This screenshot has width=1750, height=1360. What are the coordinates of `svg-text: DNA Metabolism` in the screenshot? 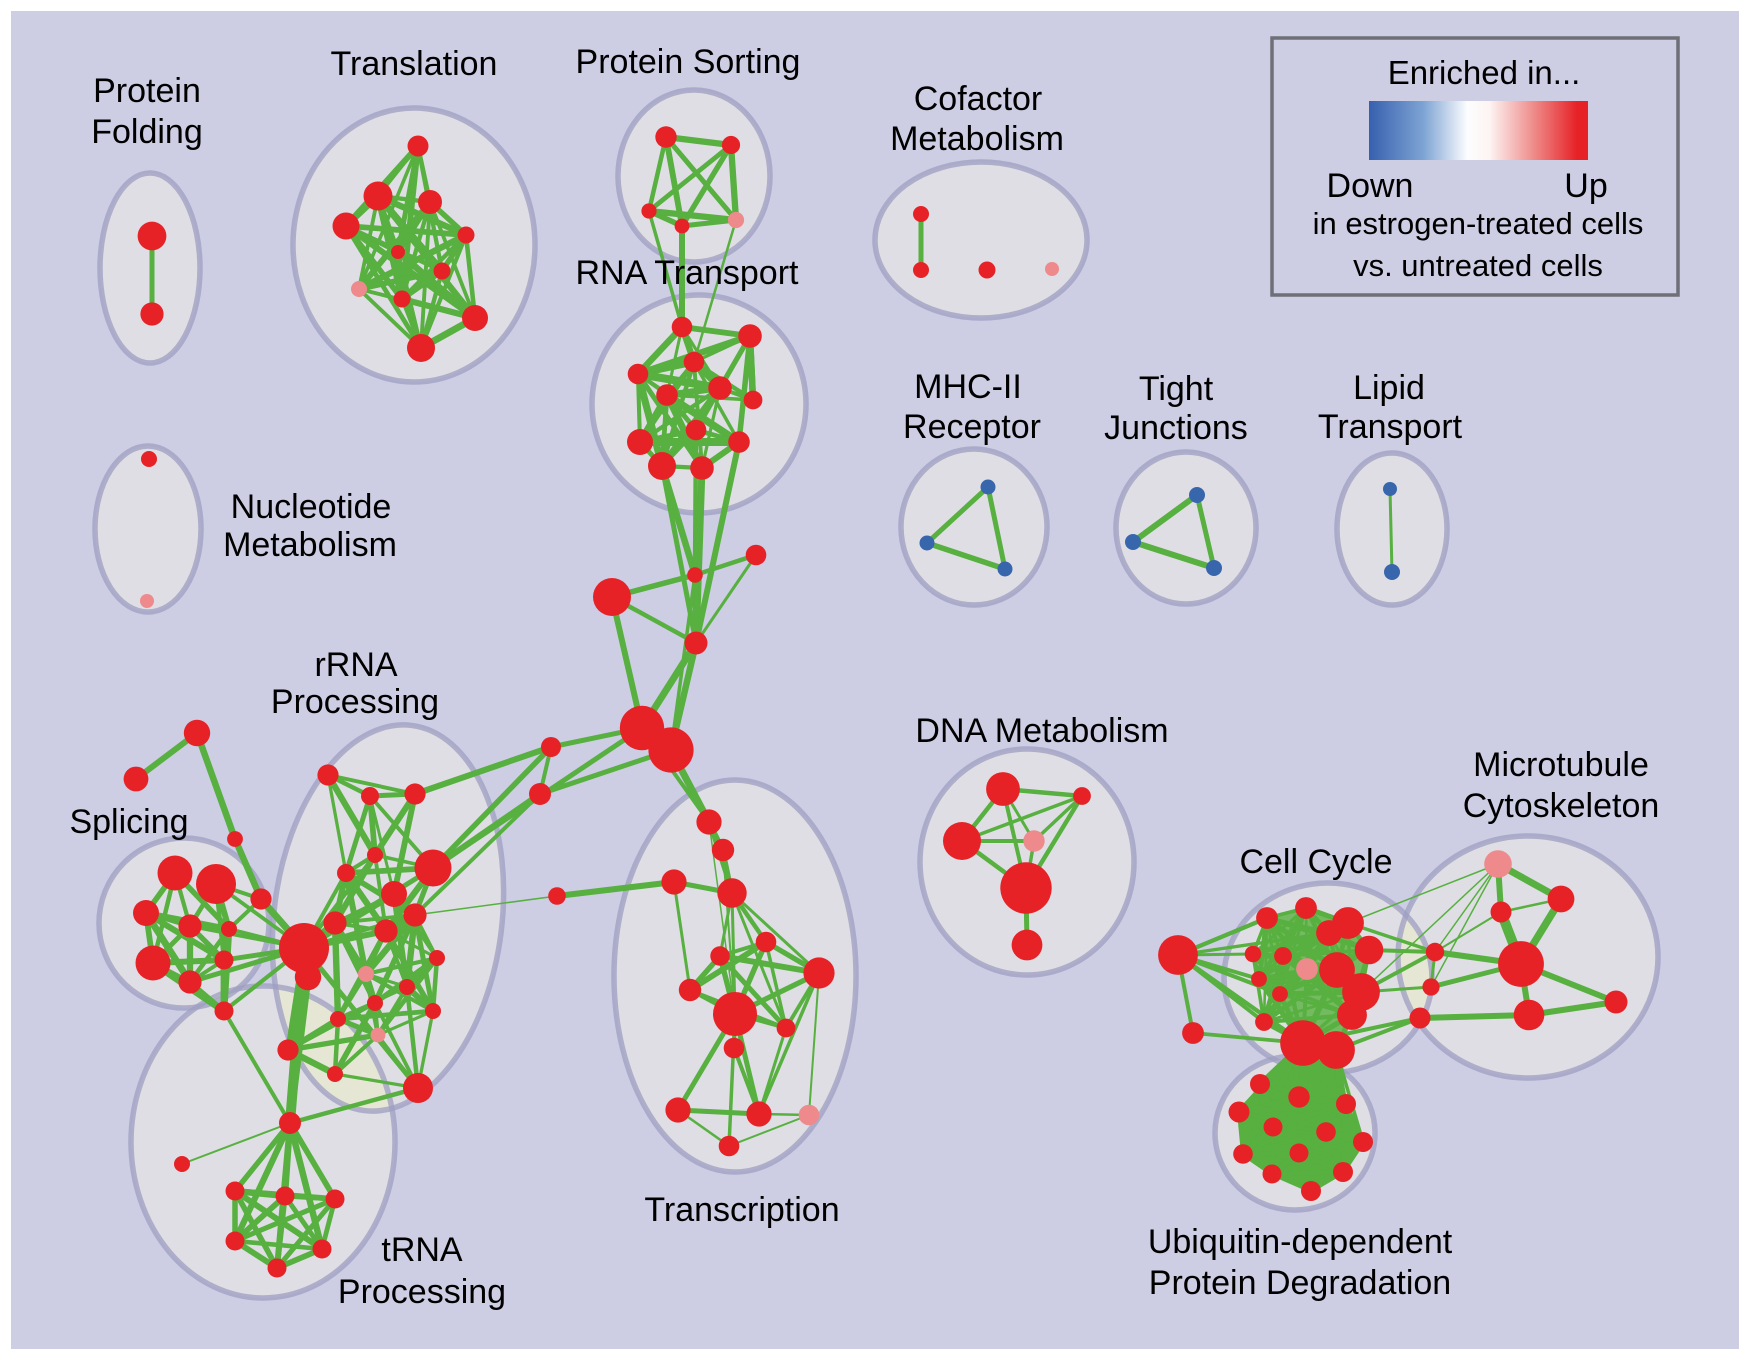 It's located at (1041, 731).